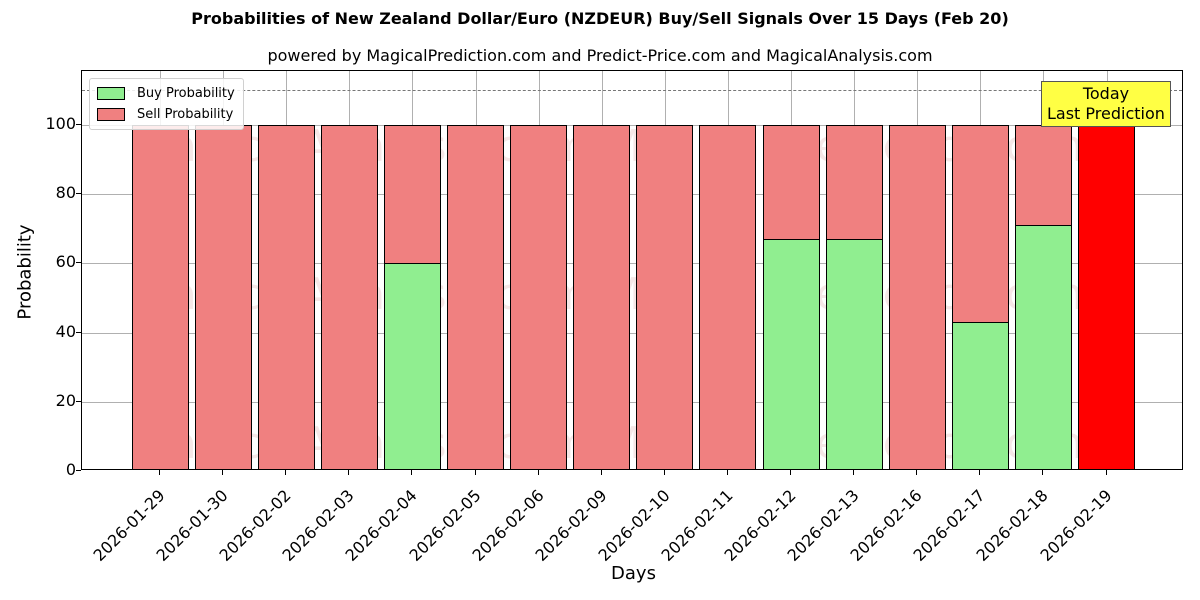 The width and height of the screenshot is (1200, 600). Describe the element at coordinates (185, 114) in the screenshot. I see `legend-sell-label: Sell Probability` at that location.